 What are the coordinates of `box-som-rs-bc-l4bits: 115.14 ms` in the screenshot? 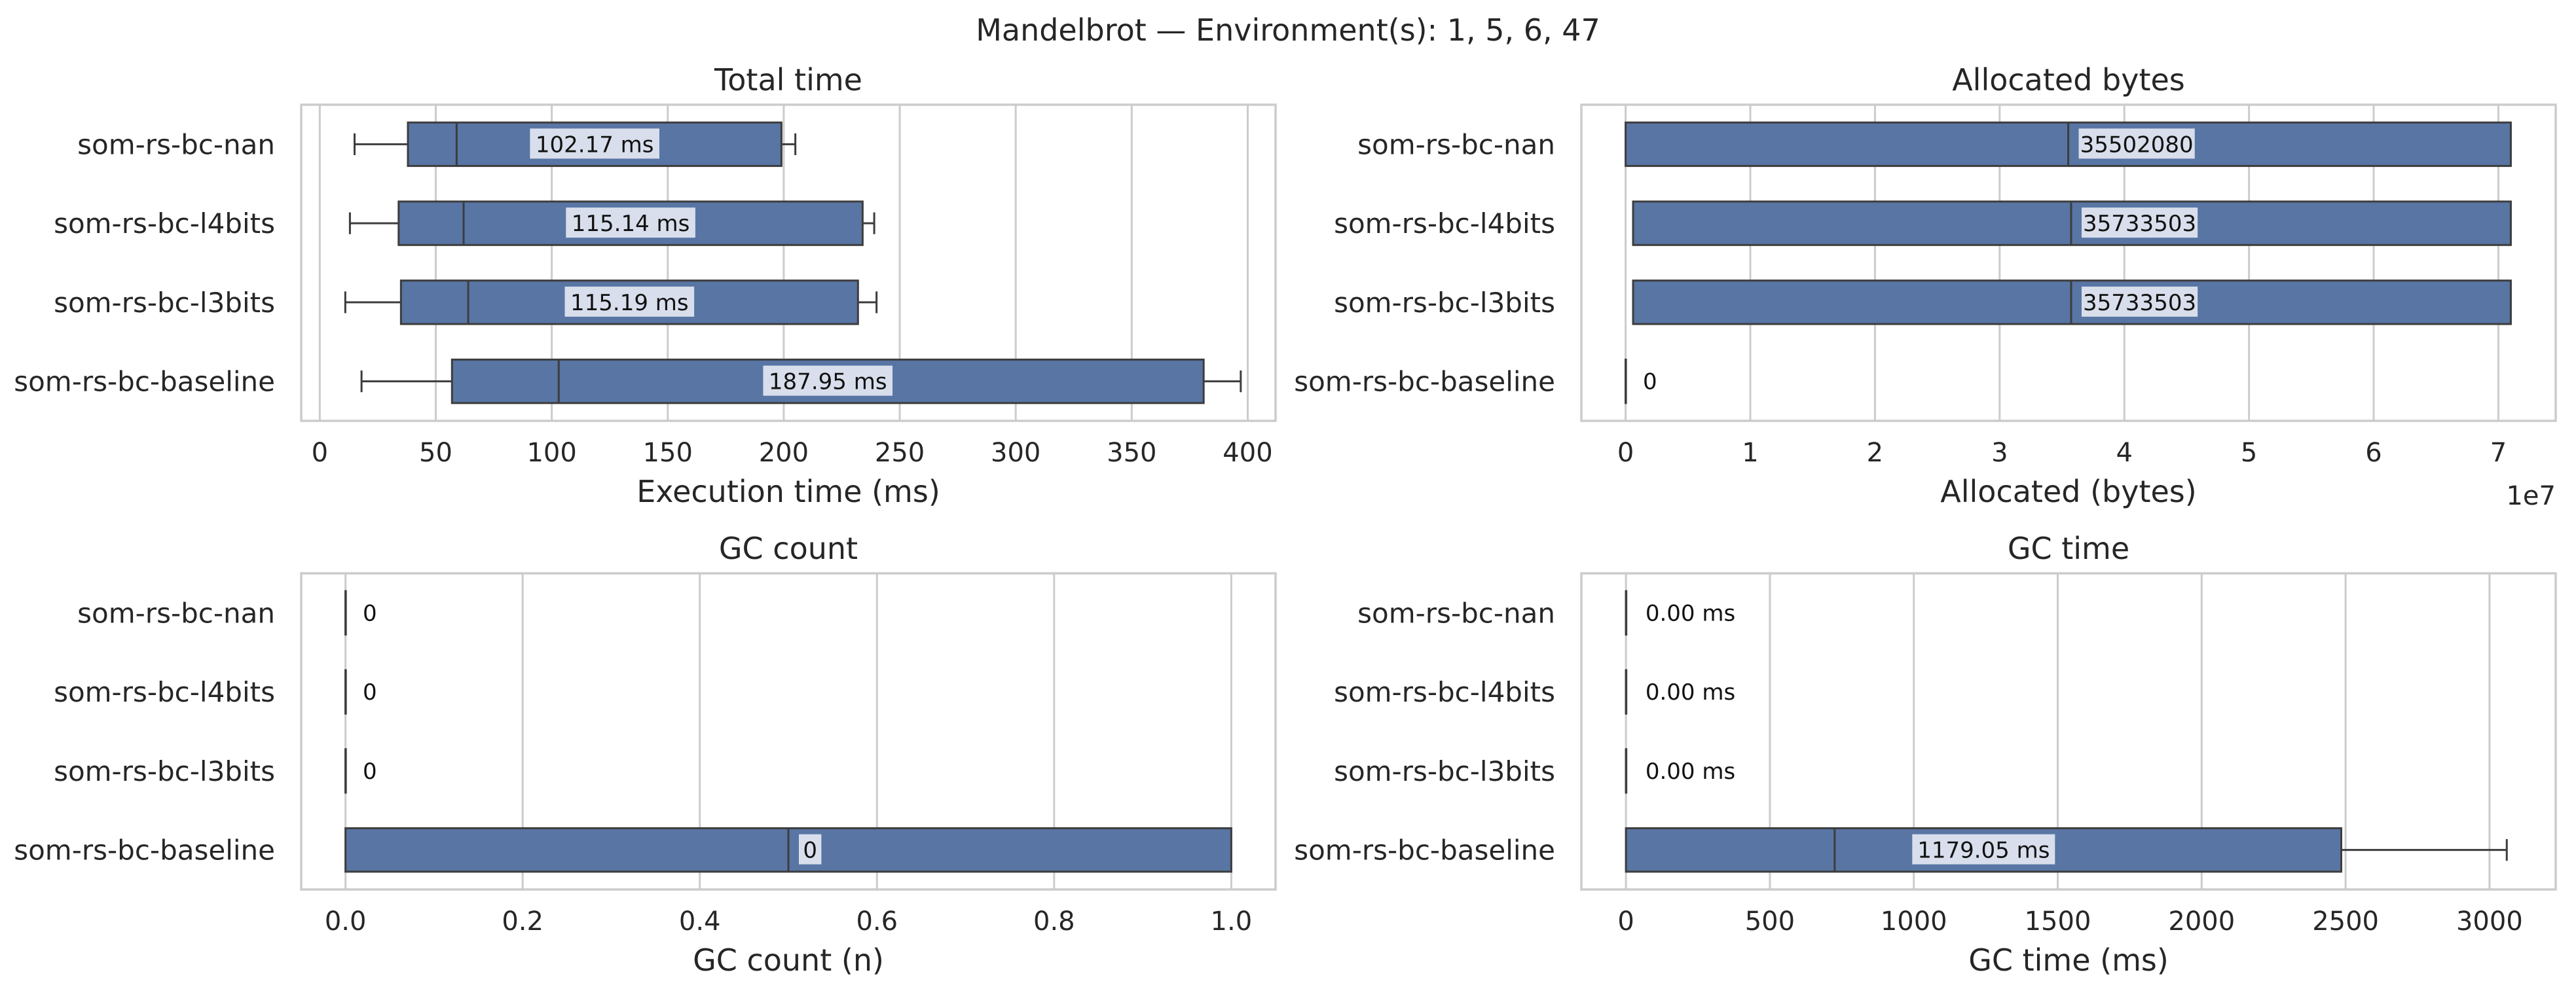 It's located at (611, 223).